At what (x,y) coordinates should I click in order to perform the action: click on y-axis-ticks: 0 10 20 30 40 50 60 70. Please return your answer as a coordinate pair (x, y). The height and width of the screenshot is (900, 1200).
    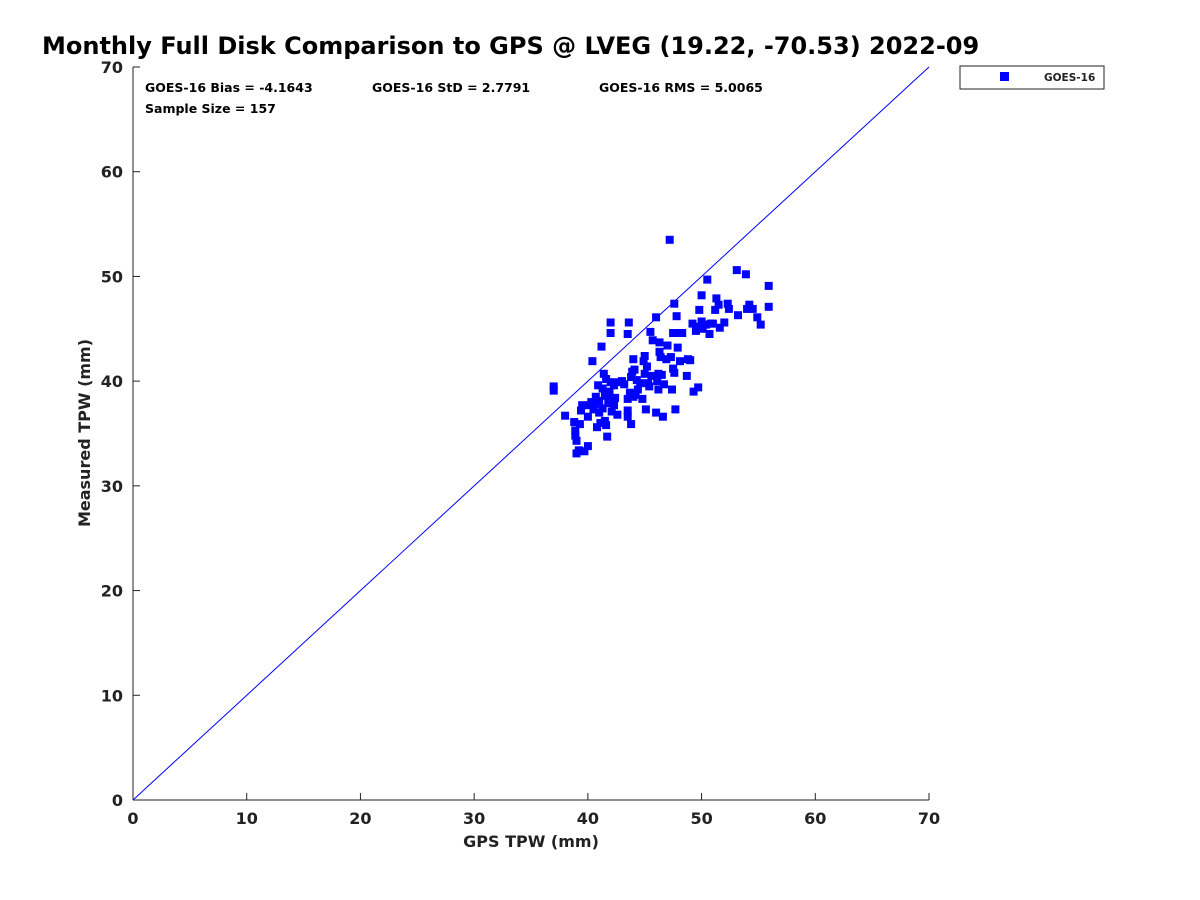
    Looking at the image, I should click on (120, 434).